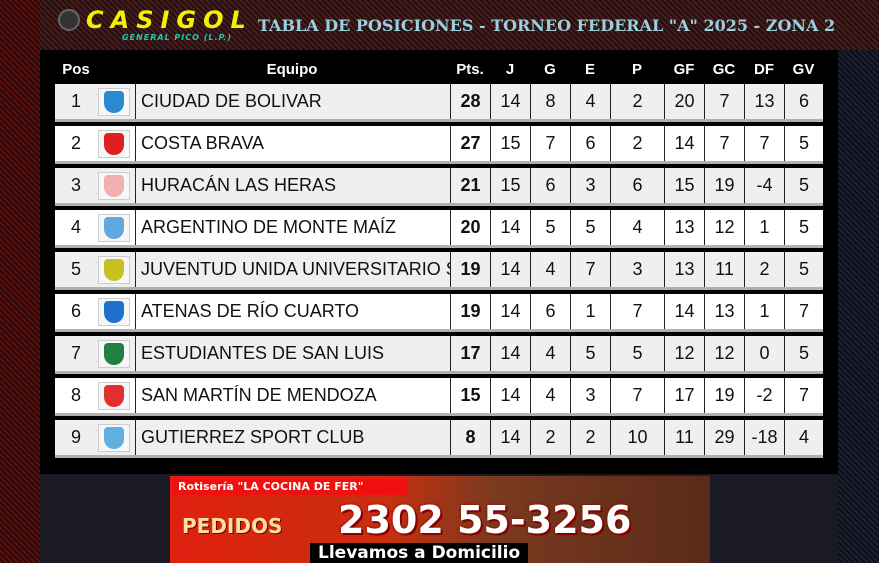 The width and height of the screenshot is (879, 563). I want to click on cell-e: 6, so click(590, 143).